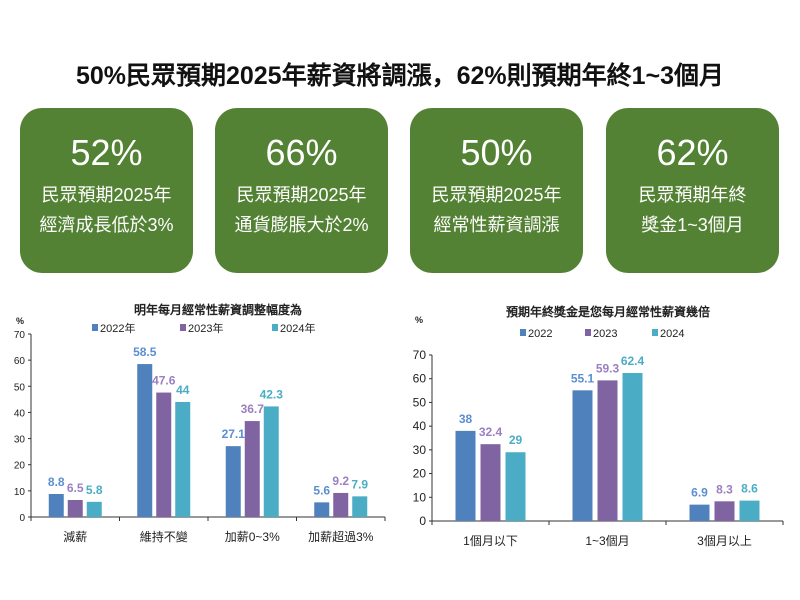 This screenshot has width=800, height=600. What do you see at coordinates (672, 334) in the screenshot?
I see `legend-label: 2024` at bounding box center [672, 334].